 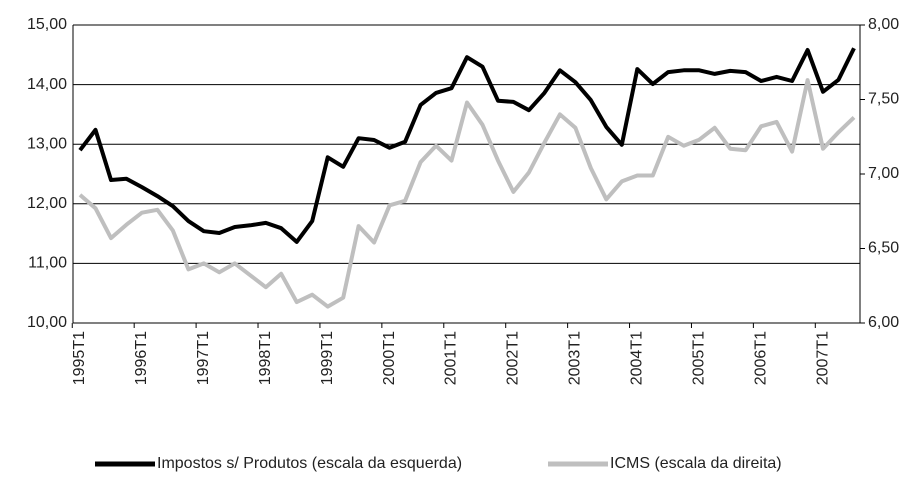 I want to click on y2-tick-label: 6,50, so click(x=883, y=248).